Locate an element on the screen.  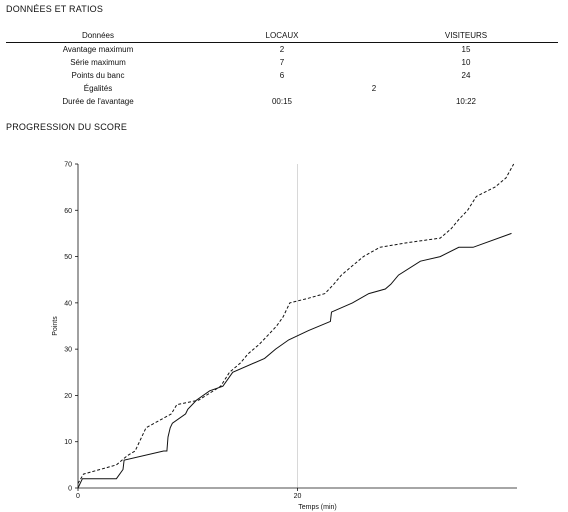
row-label: Série maximum is located at coordinates (98, 62).